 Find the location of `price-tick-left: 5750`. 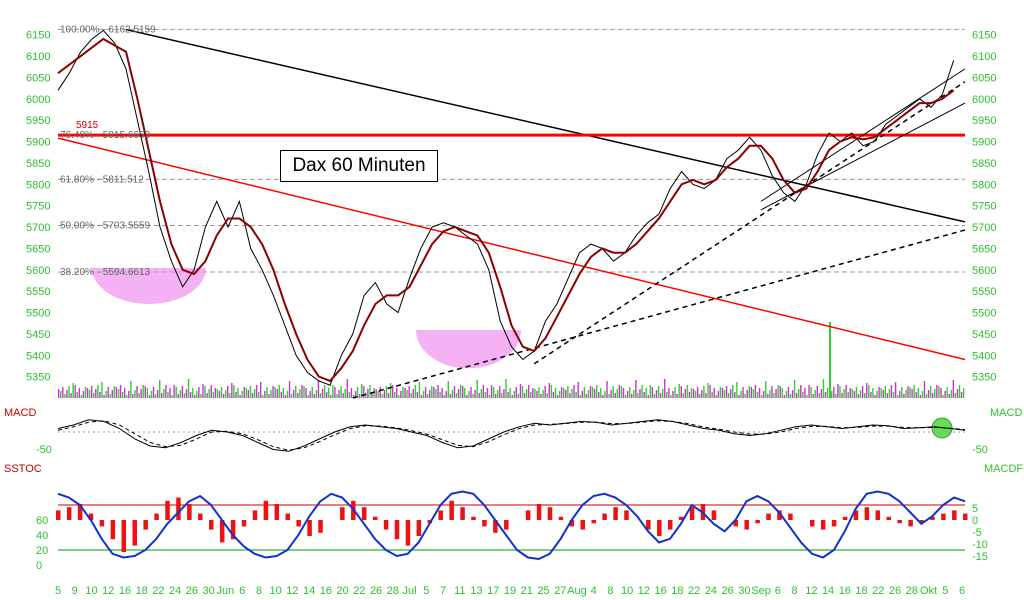

price-tick-left: 5750 is located at coordinates (38, 207).